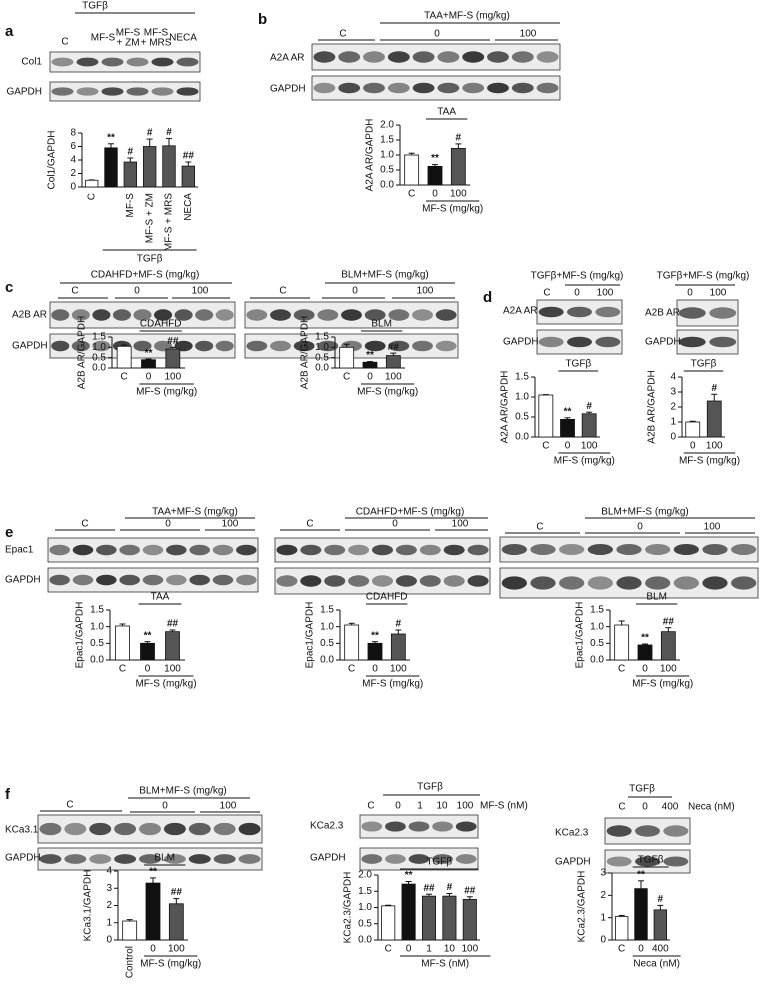 This screenshot has height=995, width=762. I want to click on significance: #, so click(459, 138).